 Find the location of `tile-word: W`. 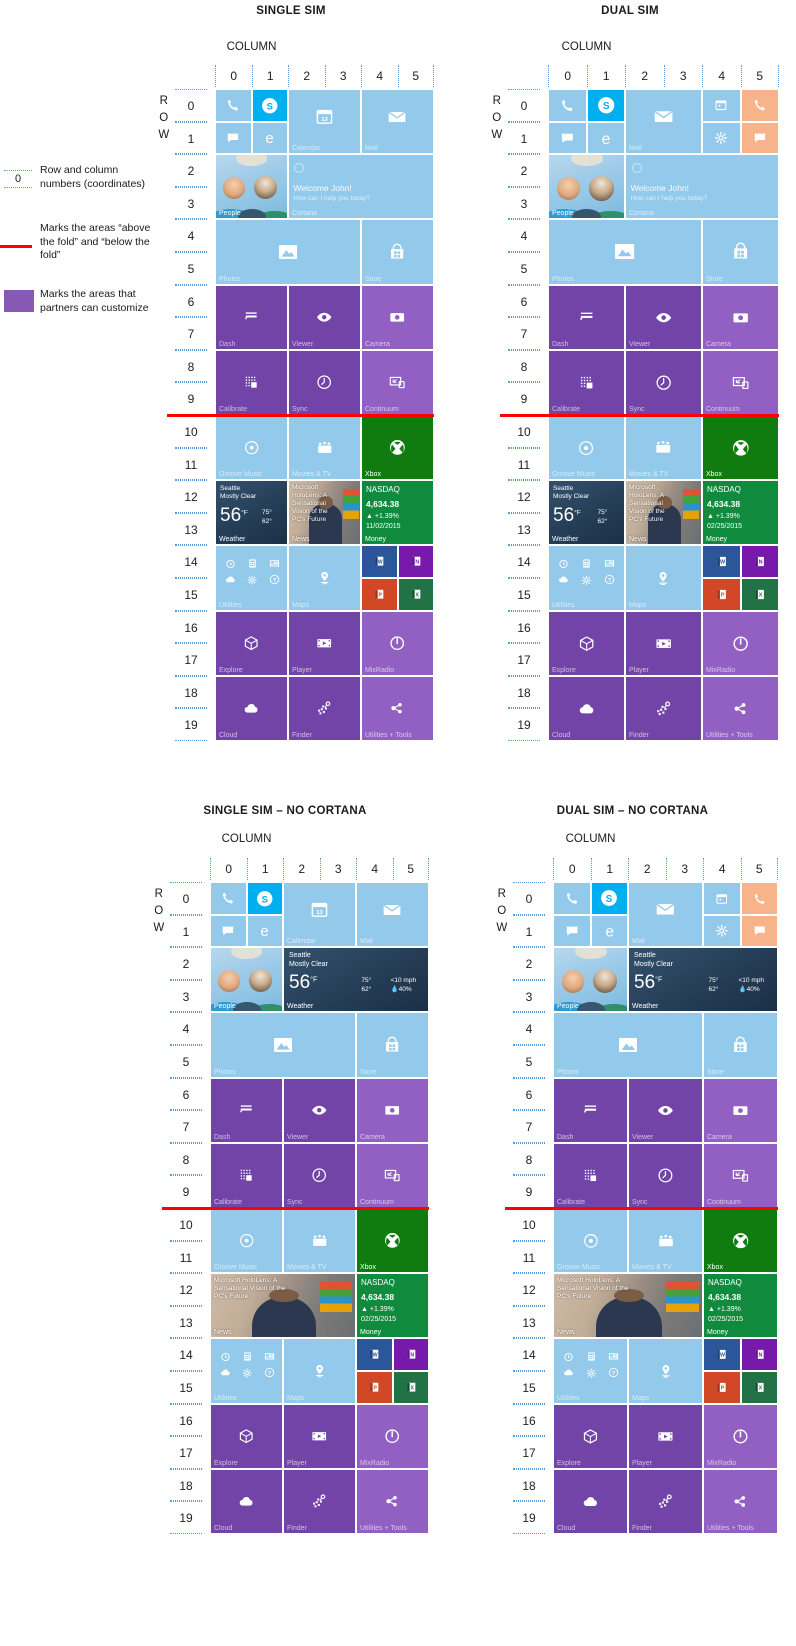

tile-word: W is located at coordinates (721, 561).